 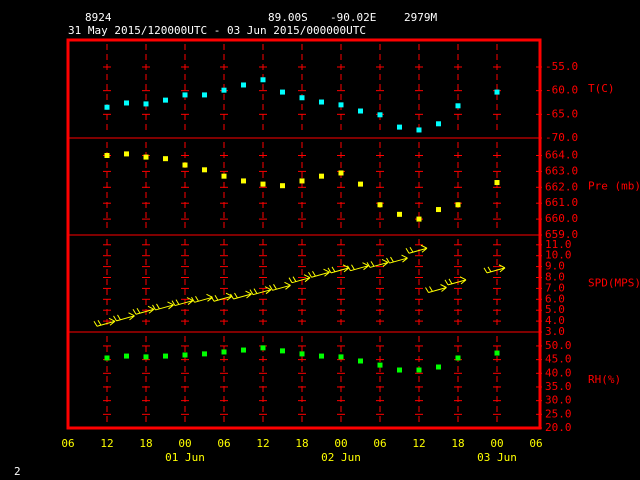 I want to click on y-tick-label: 660.0, so click(x=561, y=218).